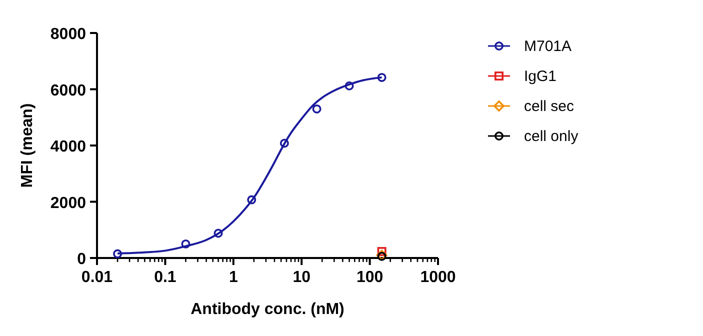 This screenshot has height=336, width=703. I want to click on x-tick-label: 0.1, so click(165, 277).